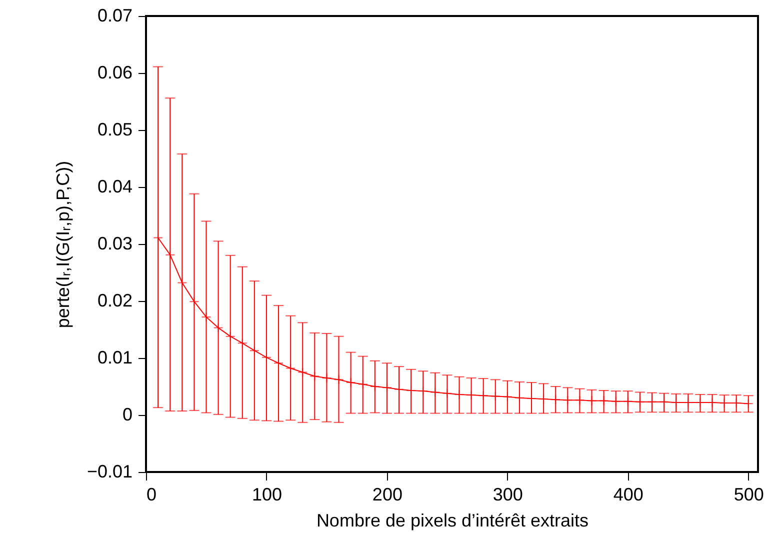 The height and width of the screenshot is (553, 773). Describe the element at coordinates (62, 244) in the screenshot. I see `y-axis-title: perte(Iᵣ,I(G(Iᵣ,p),P,C))` at that location.